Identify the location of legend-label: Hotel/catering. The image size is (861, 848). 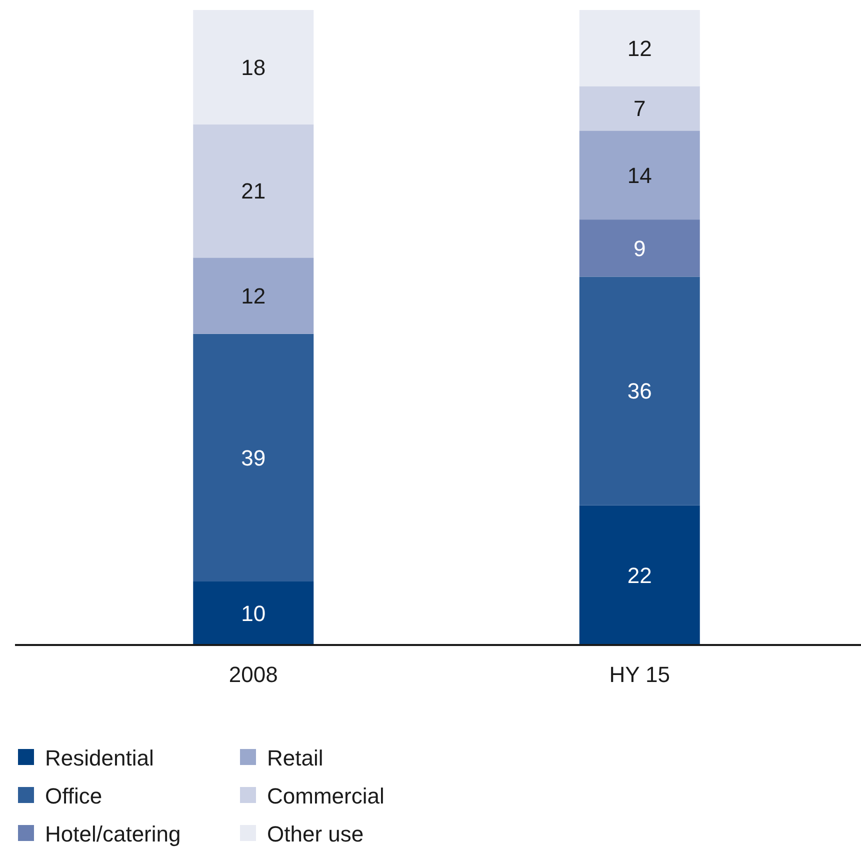
(113, 834).